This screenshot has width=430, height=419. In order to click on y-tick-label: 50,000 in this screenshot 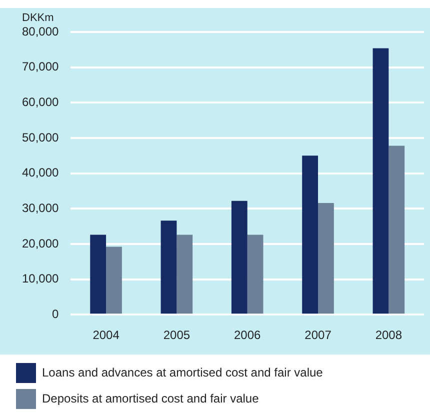, I will do `click(41, 137)`.